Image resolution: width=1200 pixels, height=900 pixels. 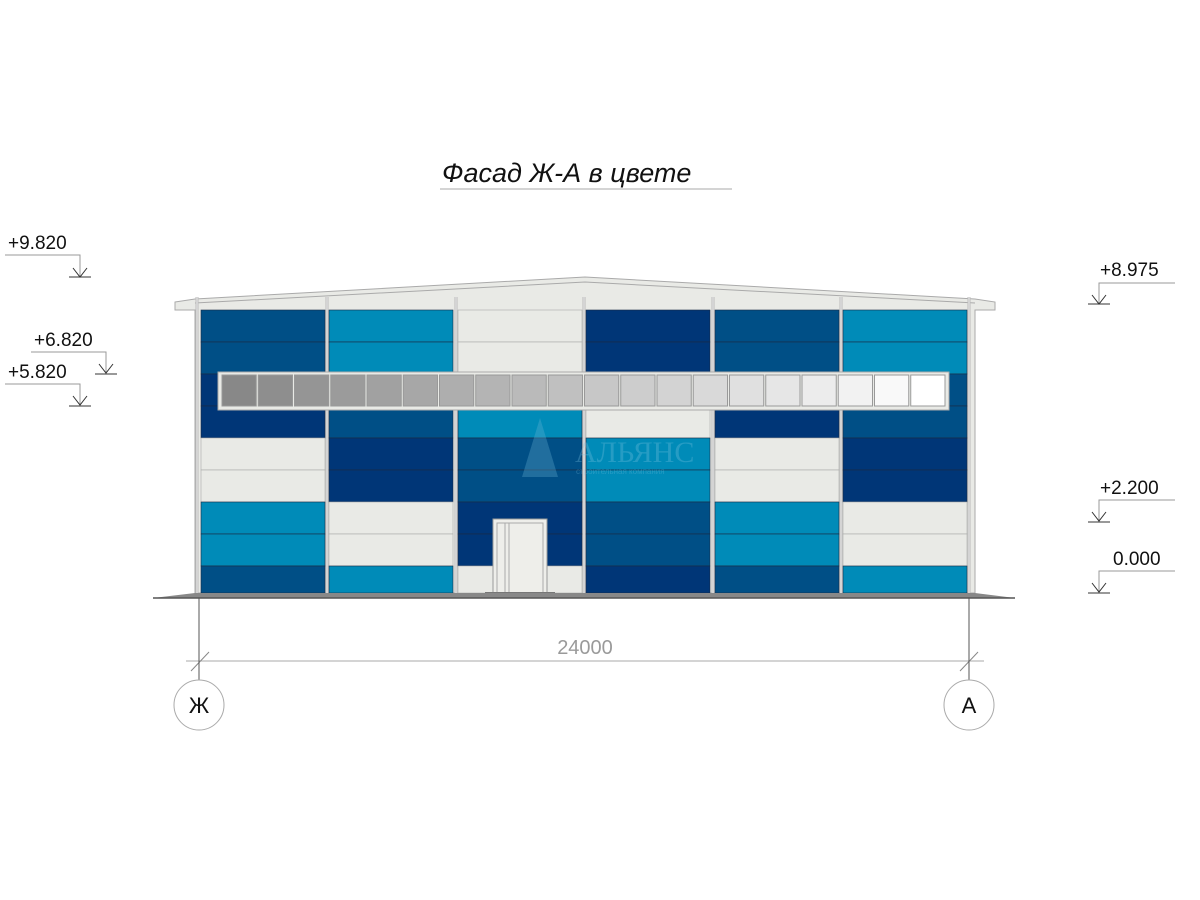 What do you see at coordinates (199, 705) in the screenshot?
I see `axis-label: Ж` at bounding box center [199, 705].